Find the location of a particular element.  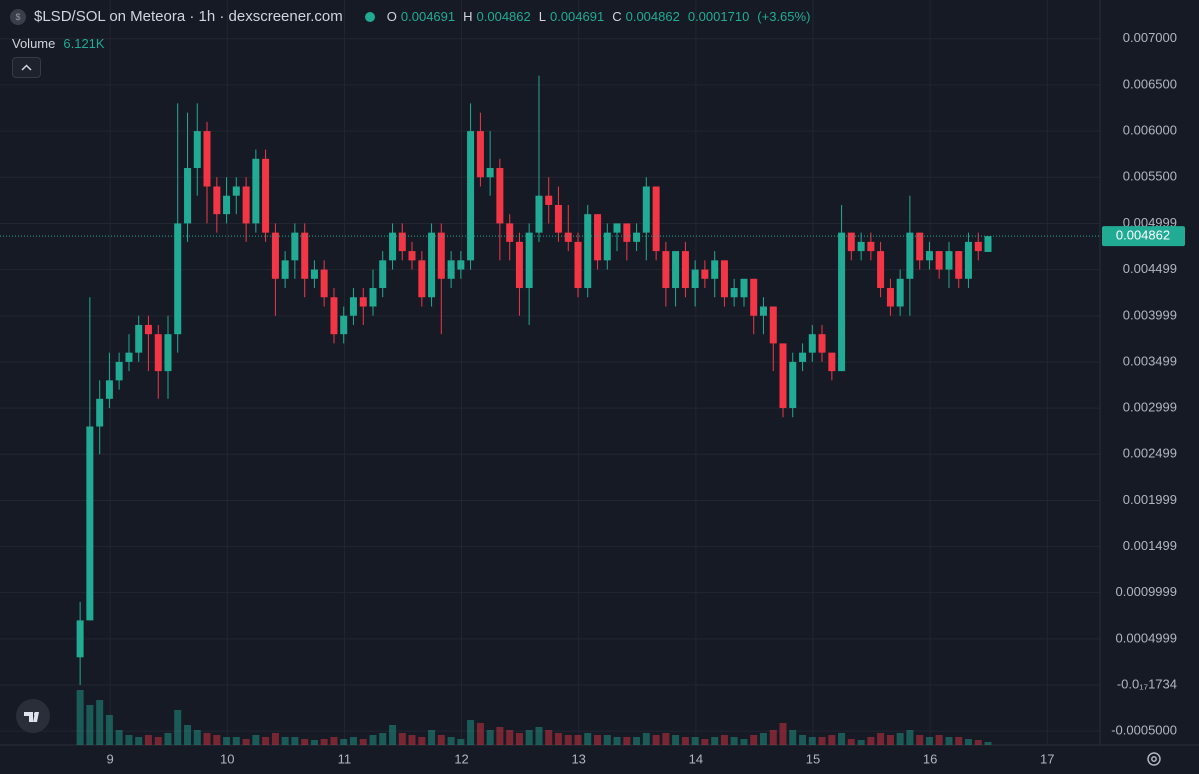

change-percent: (+3.65%) is located at coordinates (784, 16).